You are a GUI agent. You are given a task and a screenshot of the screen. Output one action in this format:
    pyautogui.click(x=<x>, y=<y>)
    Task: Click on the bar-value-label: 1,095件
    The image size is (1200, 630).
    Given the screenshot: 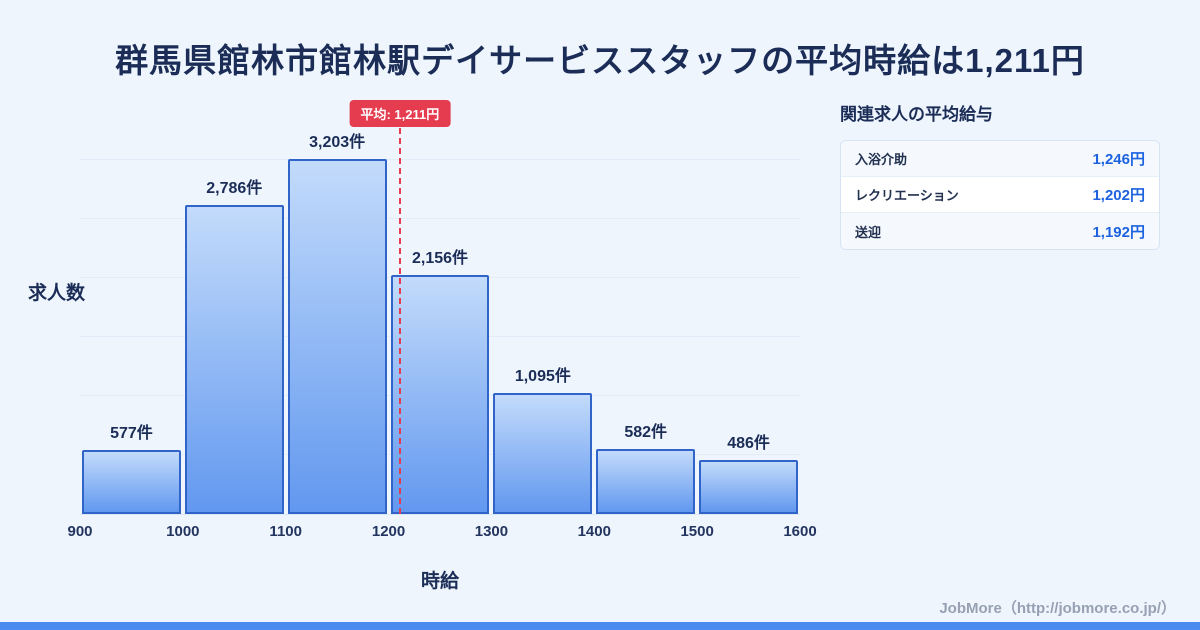 What is the action you would take?
    pyautogui.click(x=542, y=376)
    